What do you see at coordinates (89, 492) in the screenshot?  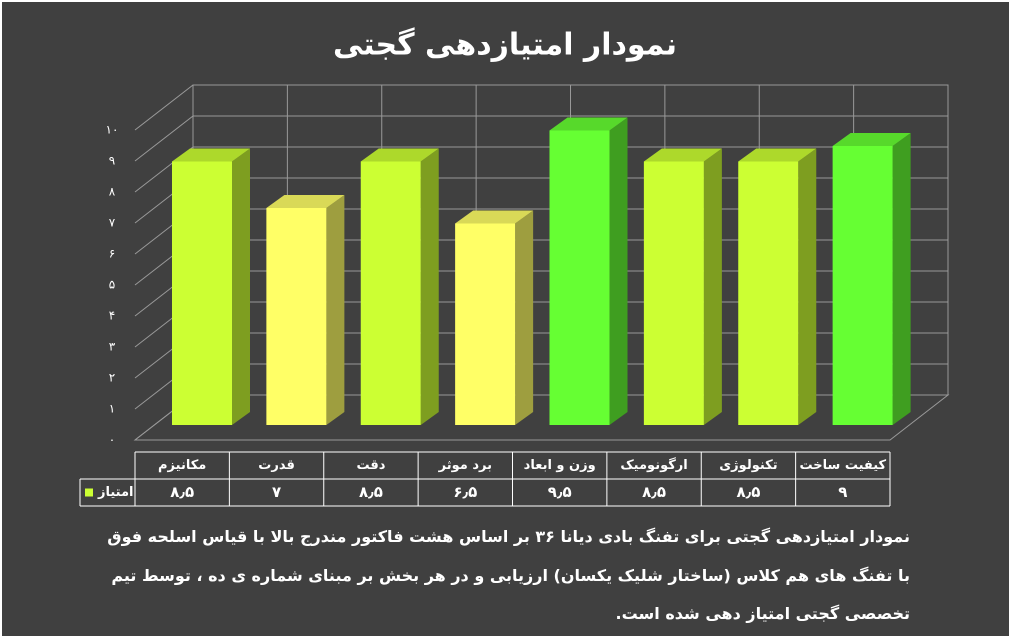 I see `legend-swatch` at bounding box center [89, 492].